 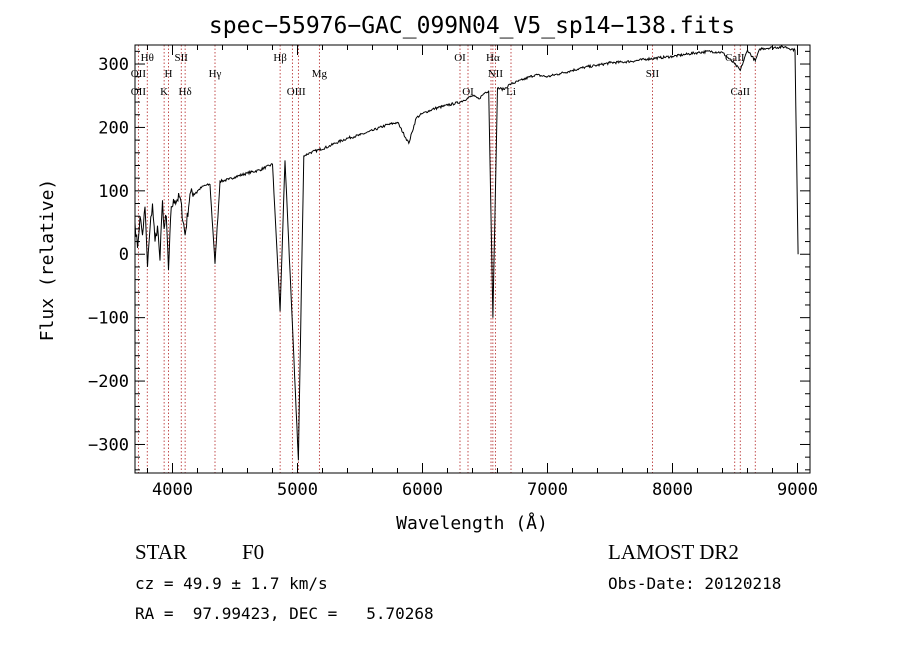 What do you see at coordinates (231, 583) in the screenshot?
I see `redshift-readout: cz = 49.9 ± 1.7 km/s` at bounding box center [231, 583].